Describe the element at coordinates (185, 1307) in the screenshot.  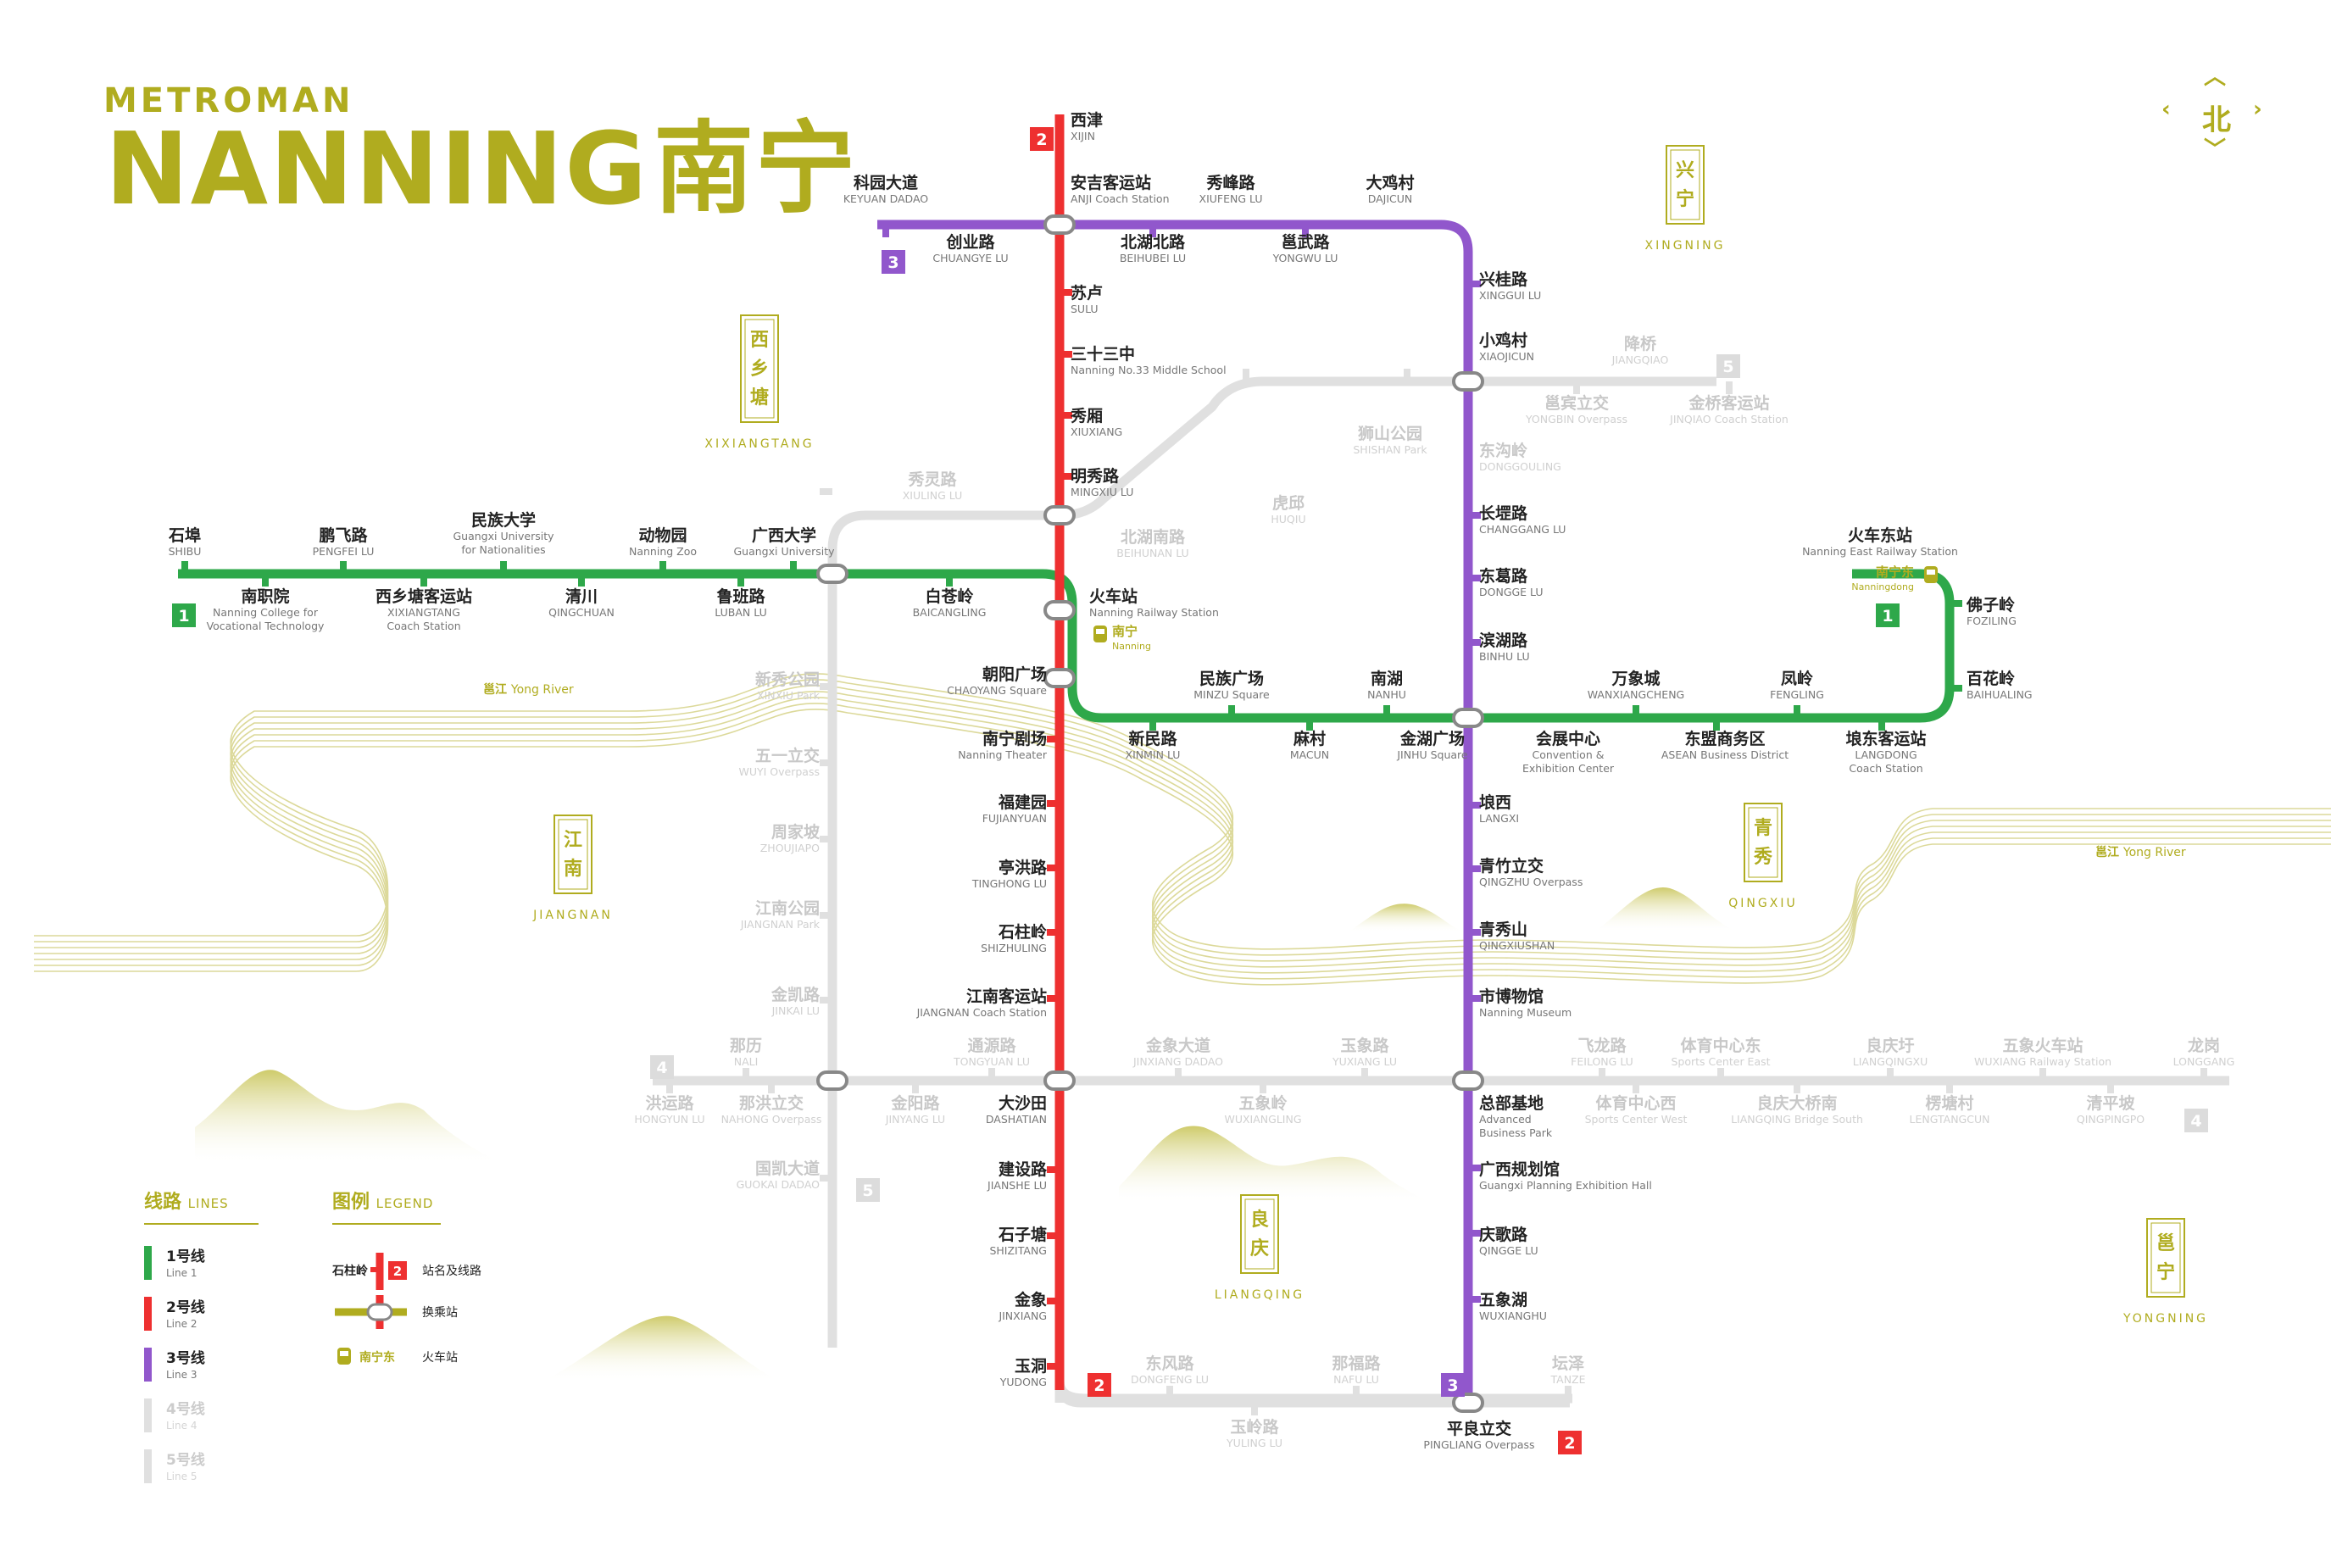
I see `line-name-zh: 2号线` at that location.